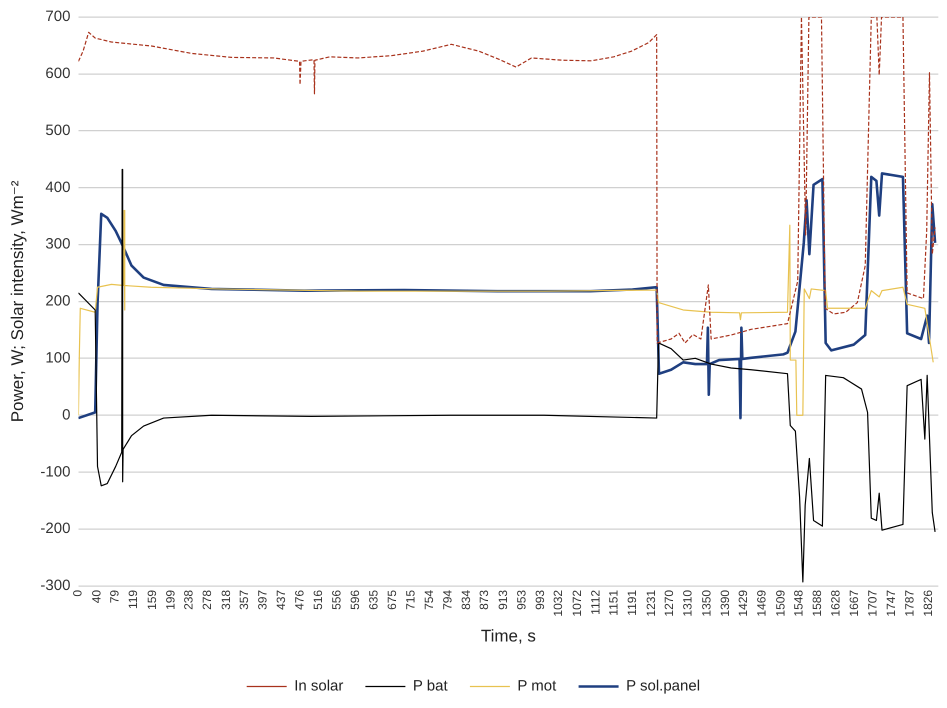 Image resolution: width=947 pixels, height=708 pixels. I want to click on x-tick-label: 357, so click(243, 600).